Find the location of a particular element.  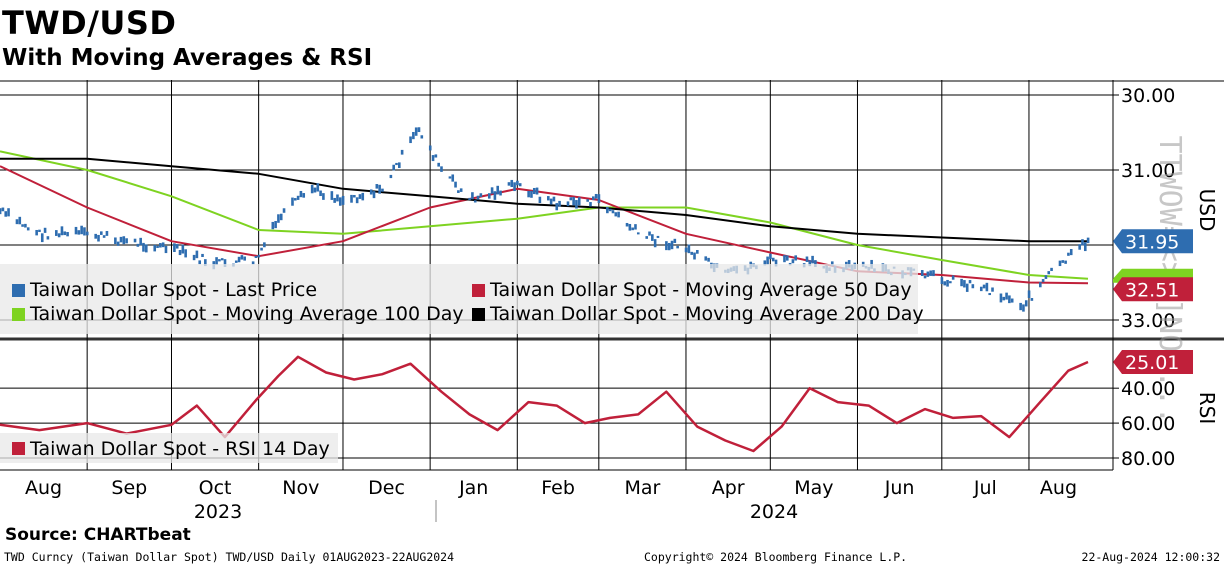

x-month-label: Sep is located at coordinates (129, 488).